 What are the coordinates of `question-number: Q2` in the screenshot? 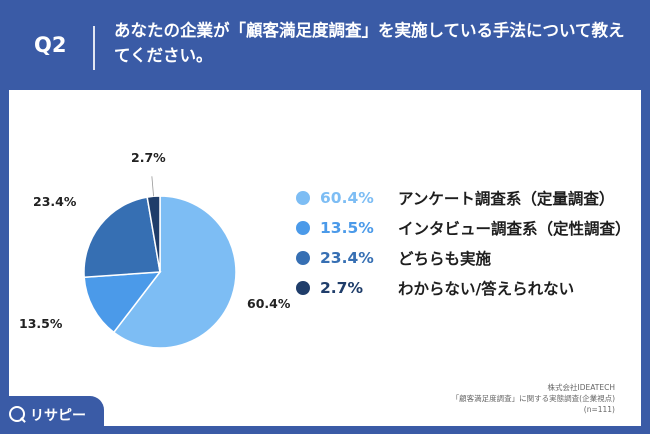 It's located at (50, 45).